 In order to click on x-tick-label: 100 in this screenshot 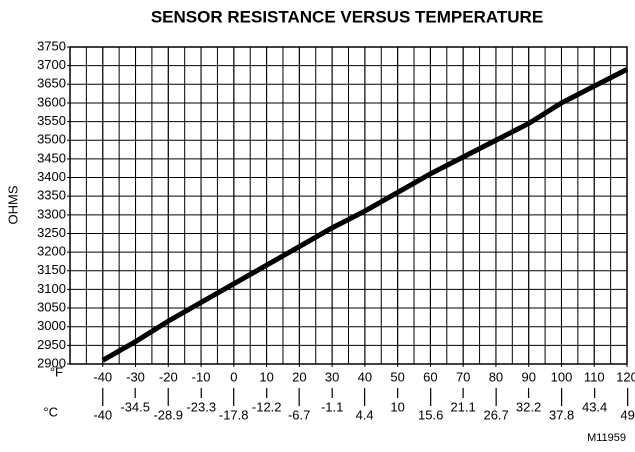, I will do `click(562, 376)`.